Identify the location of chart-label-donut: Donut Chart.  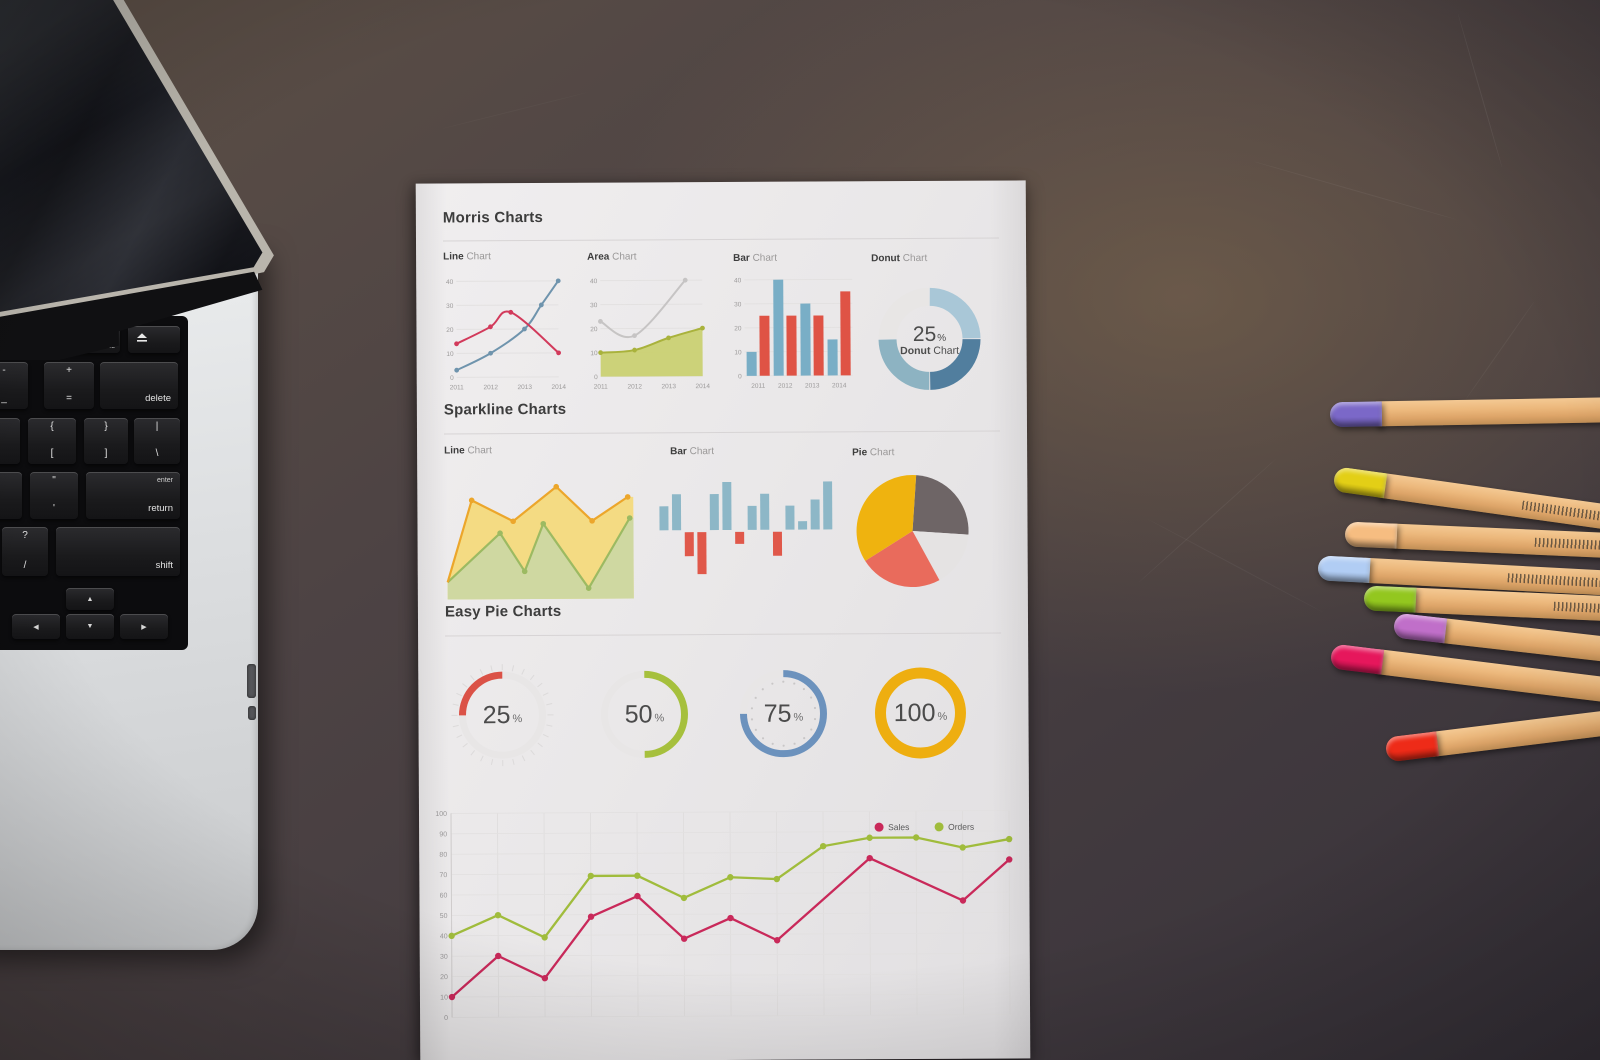
(899, 258).